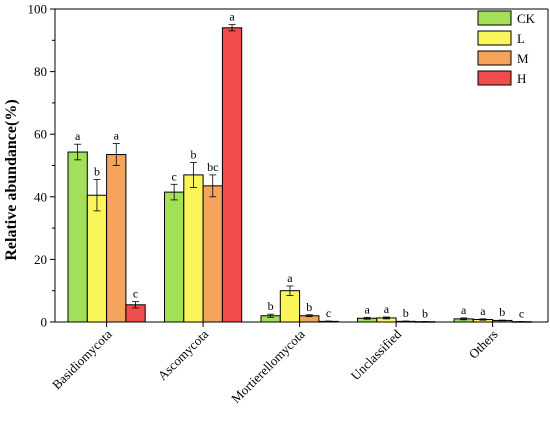 The width and height of the screenshot is (550, 427). I want to click on error-bar-L-Unclassified, so click(386, 318).